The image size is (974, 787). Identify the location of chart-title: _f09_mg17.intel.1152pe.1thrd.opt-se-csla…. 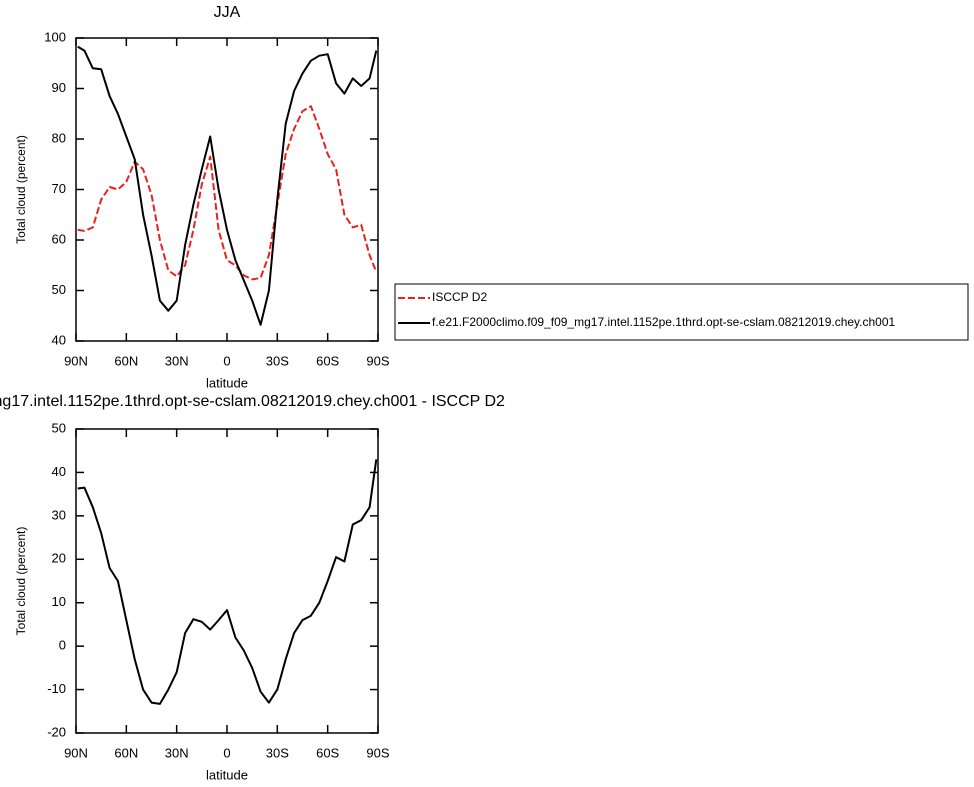
(252, 401).